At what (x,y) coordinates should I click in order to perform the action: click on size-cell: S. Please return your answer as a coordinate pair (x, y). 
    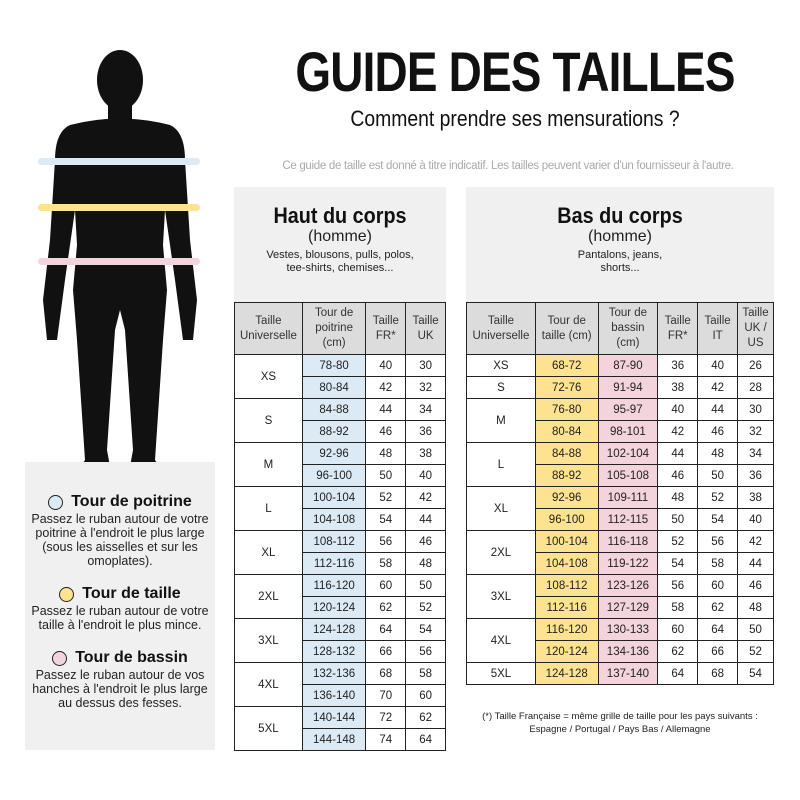
    Looking at the image, I should click on (501, 387).